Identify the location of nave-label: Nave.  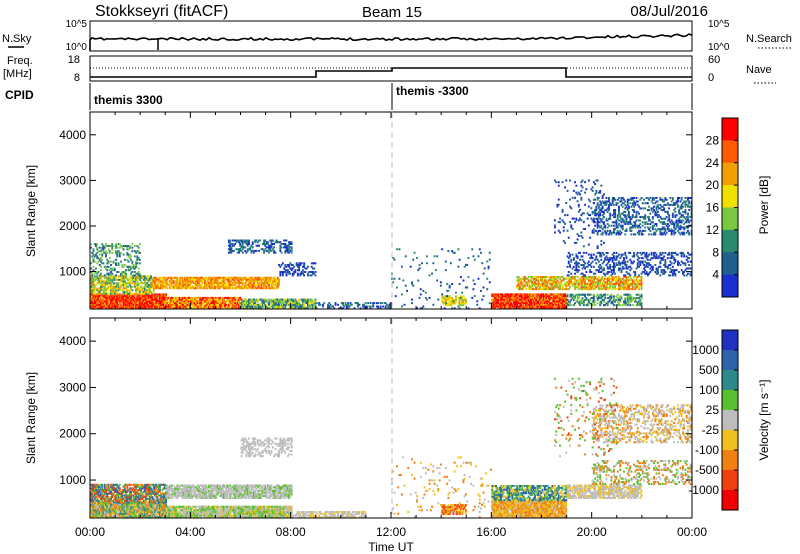
(759, 70).